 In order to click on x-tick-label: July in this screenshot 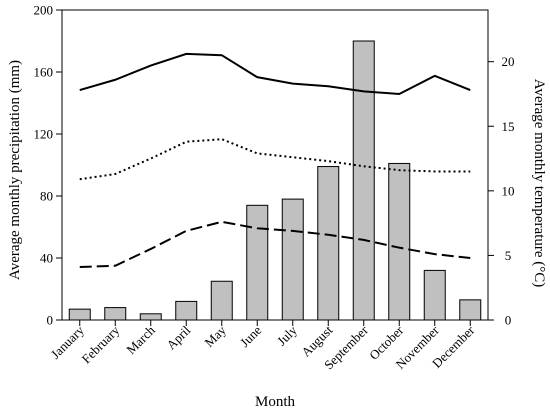, I will do `click(287, 335)`.